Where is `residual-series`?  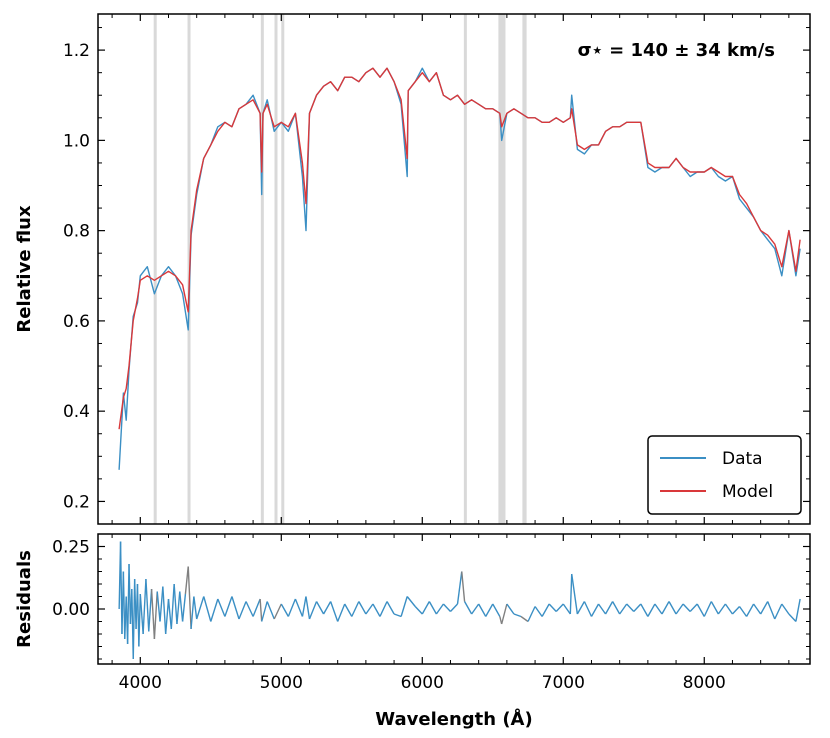 residual-series is located at coordinates (459, 600).